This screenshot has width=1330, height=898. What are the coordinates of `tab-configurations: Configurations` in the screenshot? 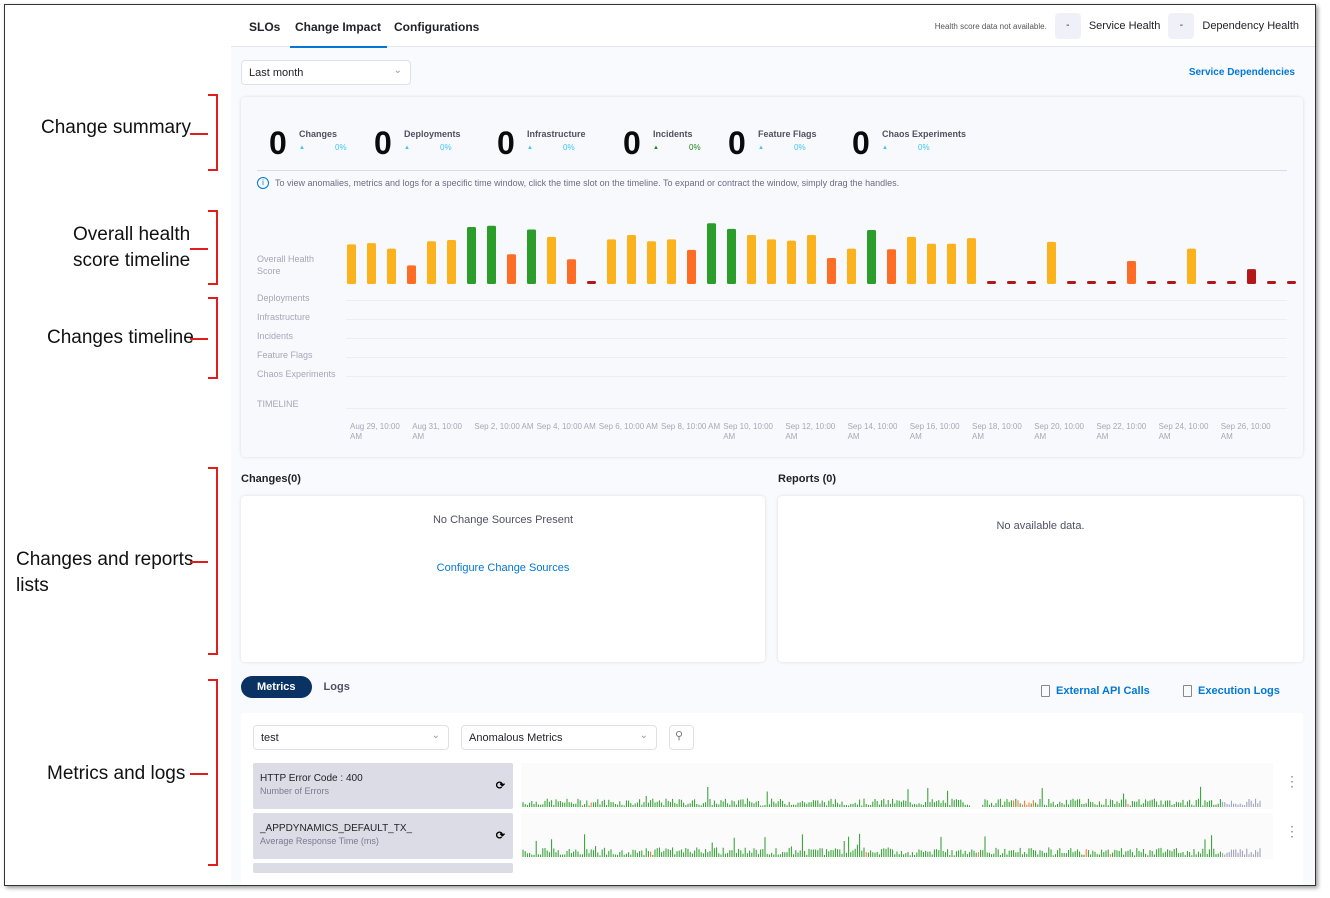 It's located at (437, 27).